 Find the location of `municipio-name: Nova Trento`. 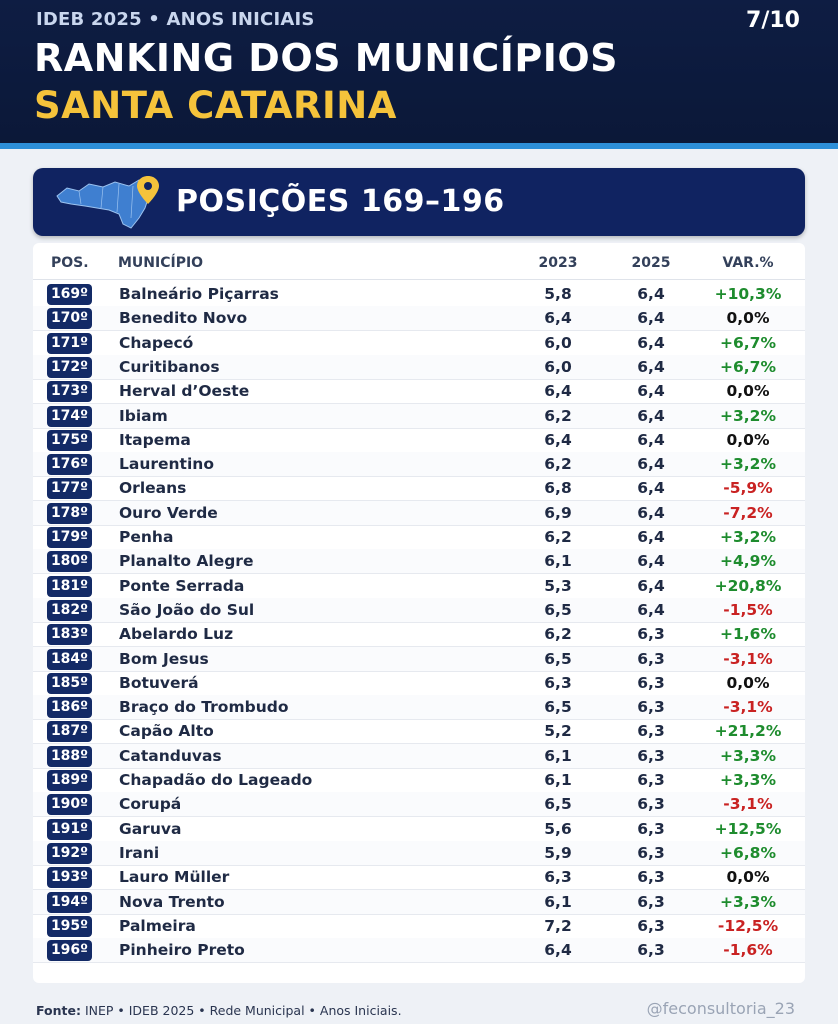

municipio-name: Nova Trento is located at coordinates (172, 901).